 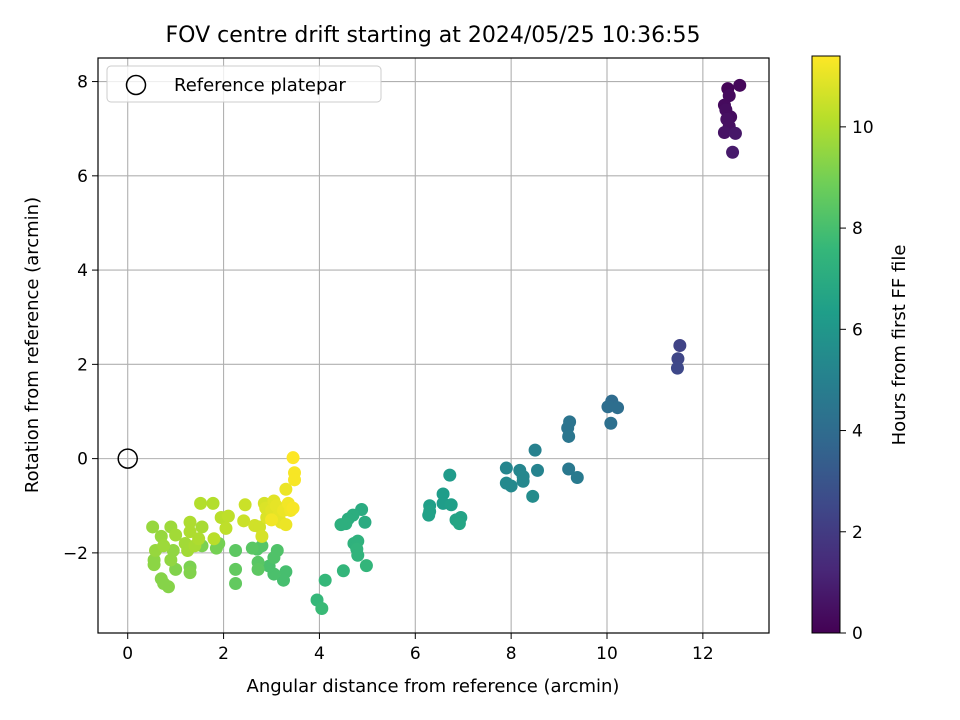 I want to click on colorbar-label: Hours from first FF file, so click(x=899, y=345).